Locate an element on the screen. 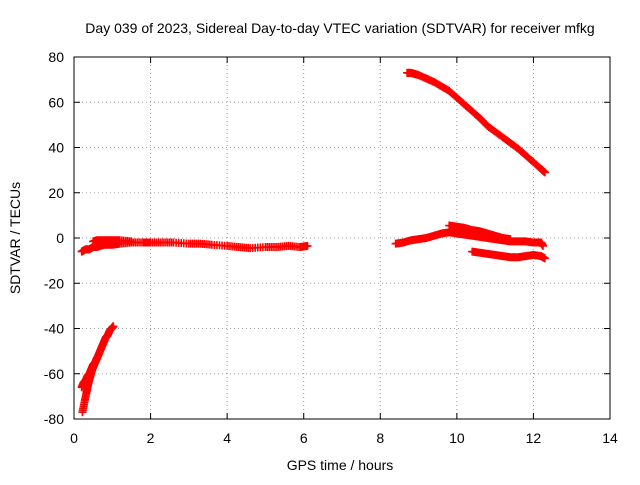 The image size is (640, 485). series-evening-flat-segment is located at coordinates (469, 239).